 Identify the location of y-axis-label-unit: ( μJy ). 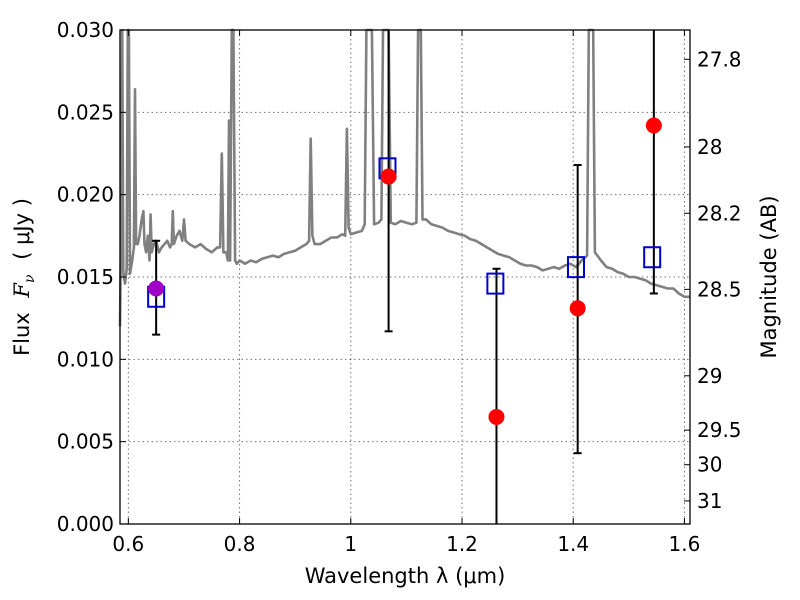
(22, 229).